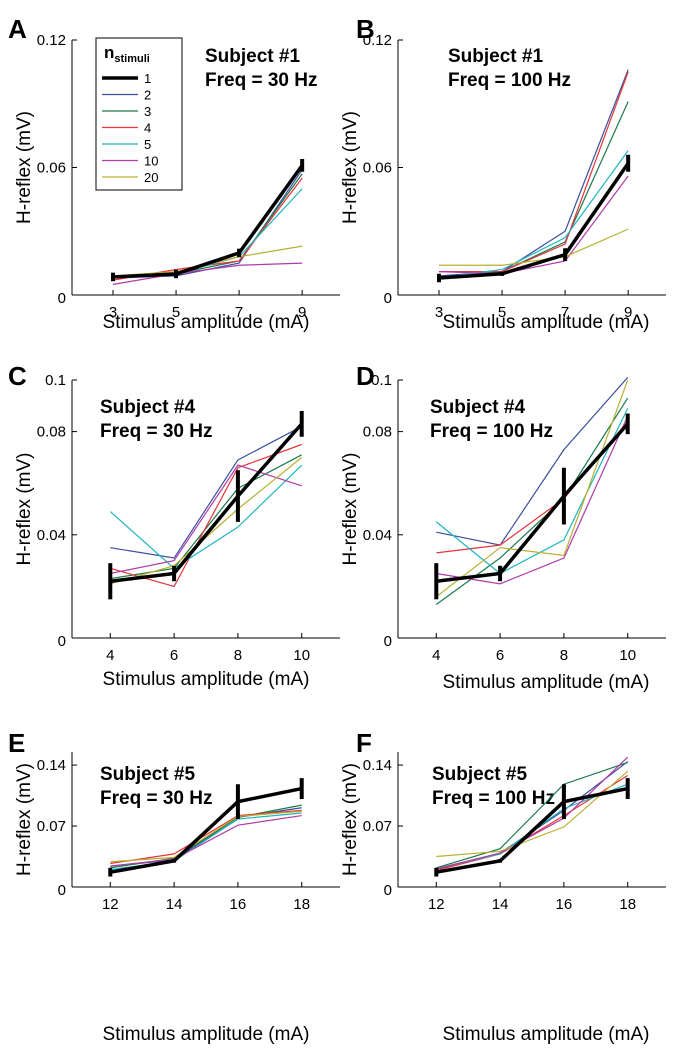 The height and width of the screenshot is (1051, 694). I want to click on legend-label: 1, so click(147, 78).